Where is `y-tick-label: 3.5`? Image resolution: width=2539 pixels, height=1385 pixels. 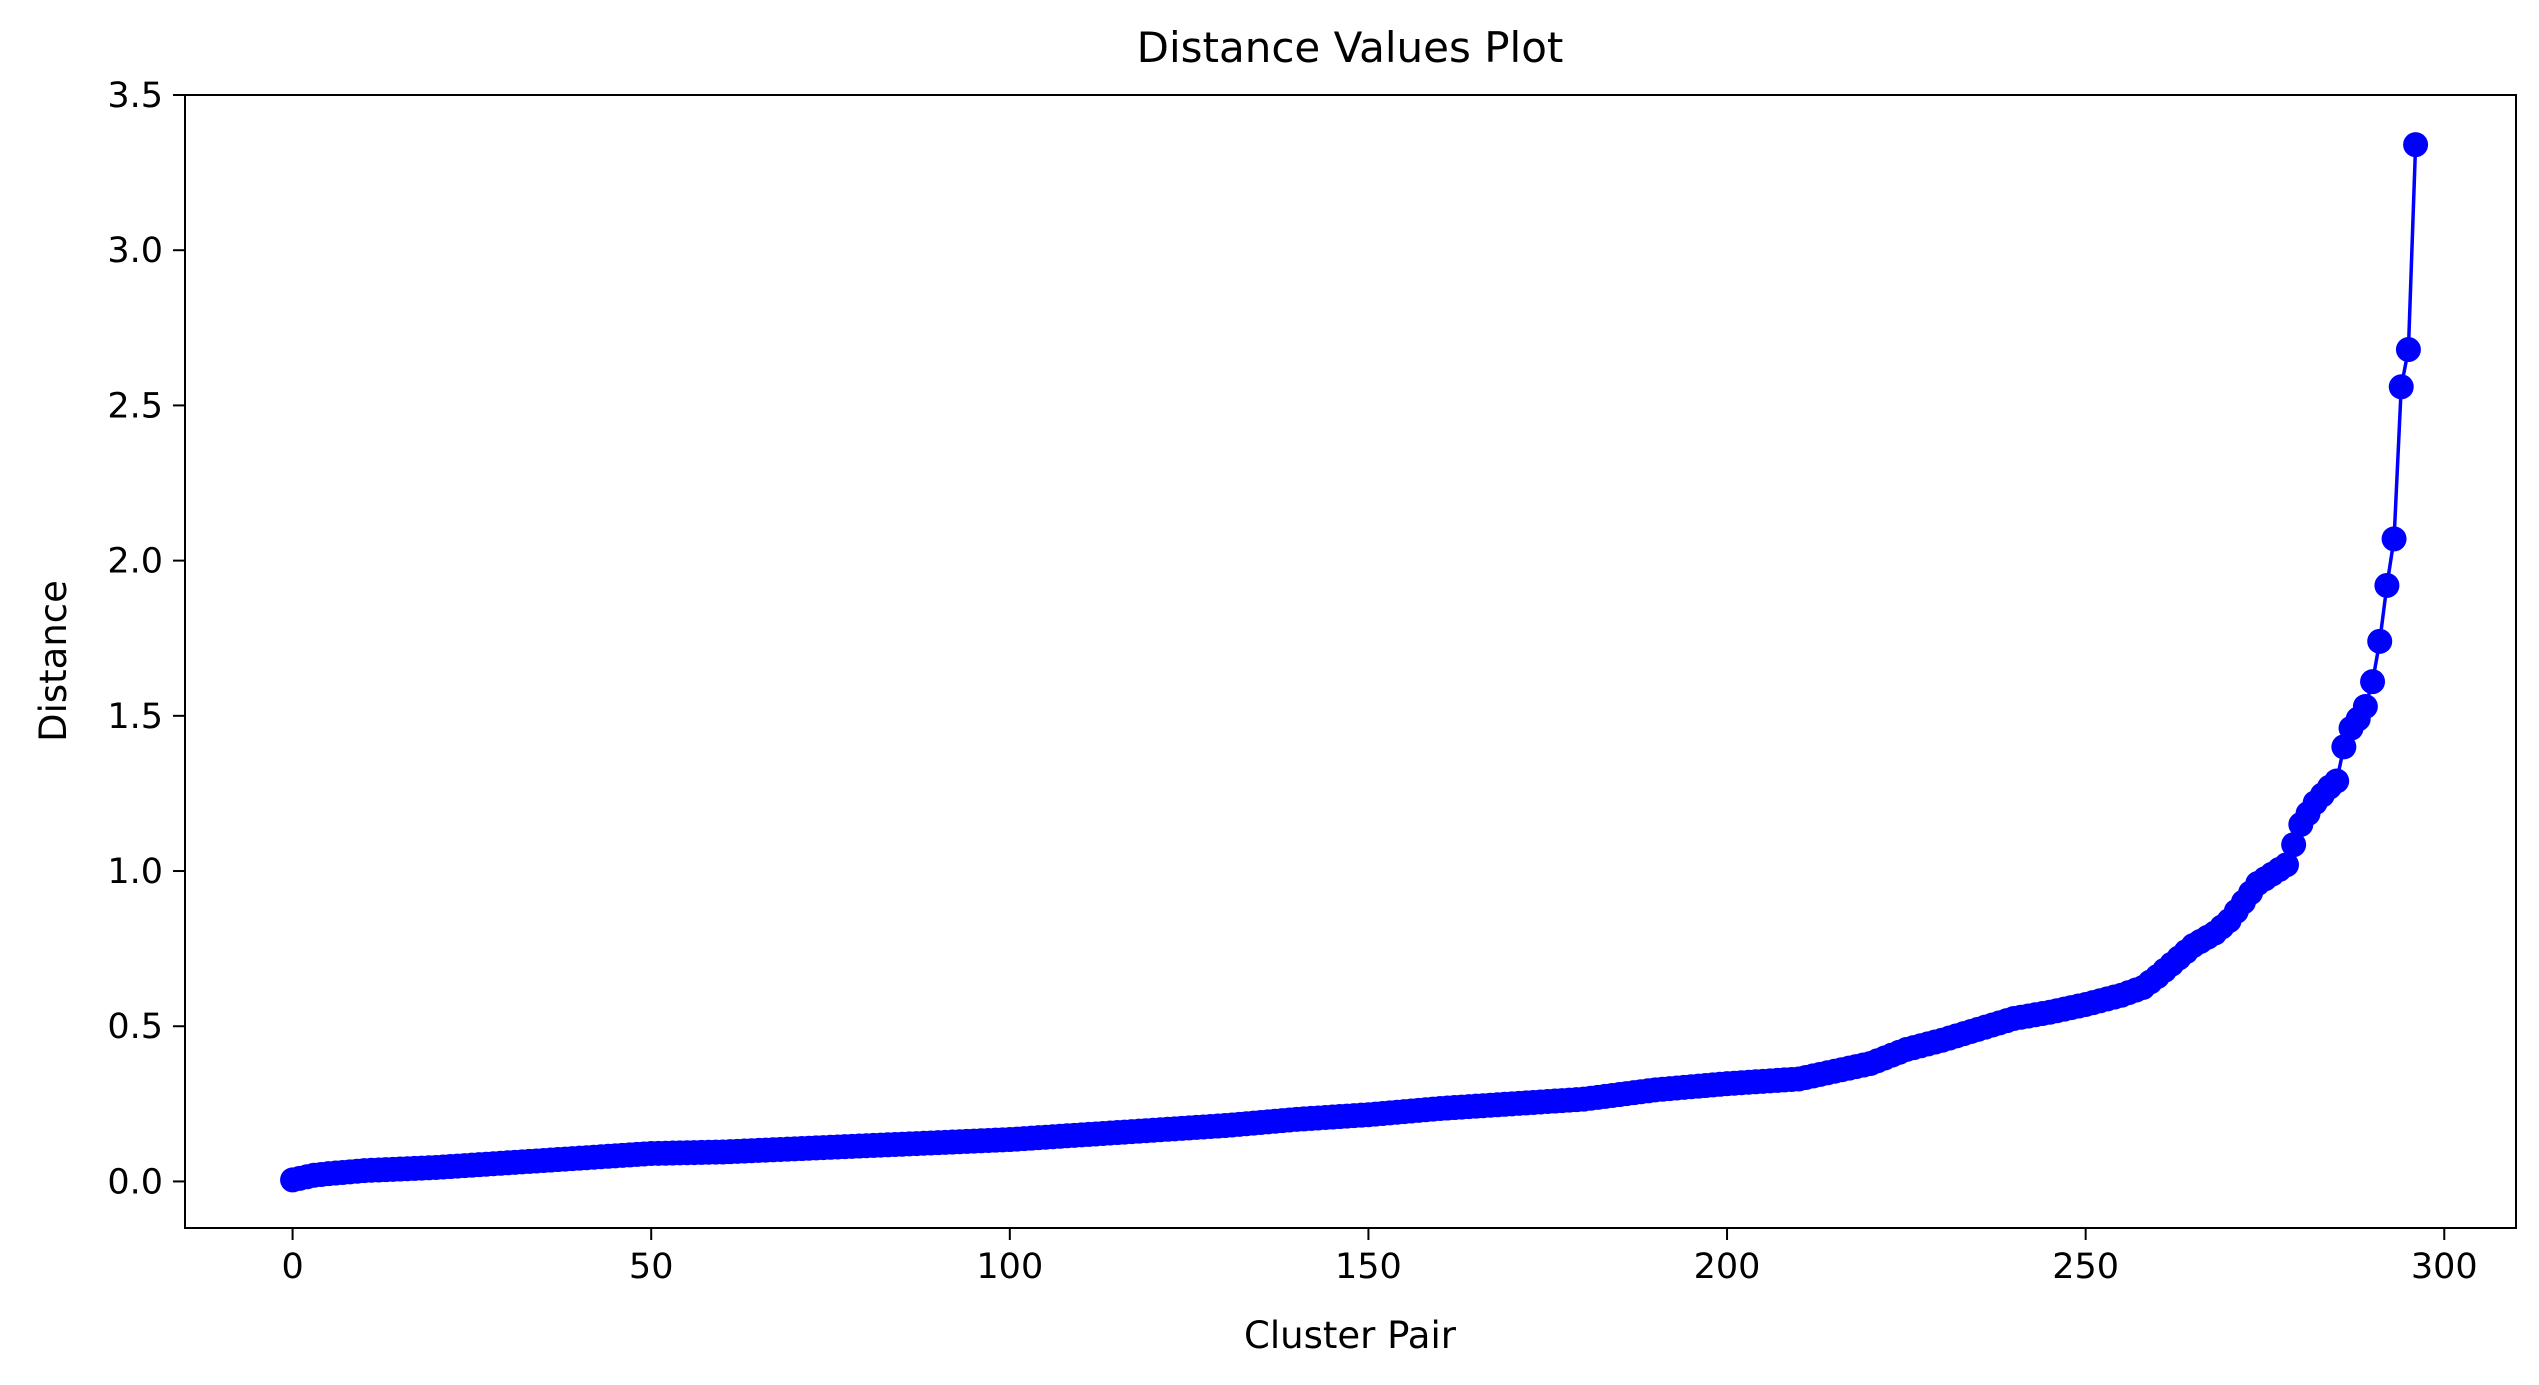 y-tick-label: 3.5 is located at coordinates (135, 96).